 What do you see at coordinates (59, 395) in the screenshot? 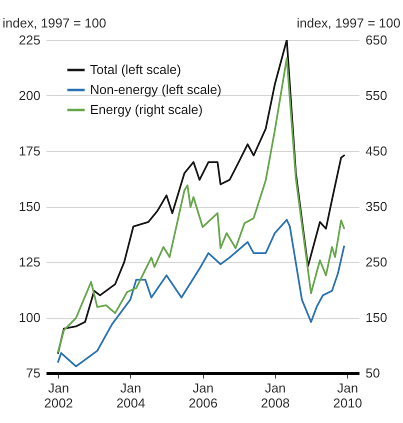
I see `x-tick-label: Jan 2002` at bounding box center [59, 395].